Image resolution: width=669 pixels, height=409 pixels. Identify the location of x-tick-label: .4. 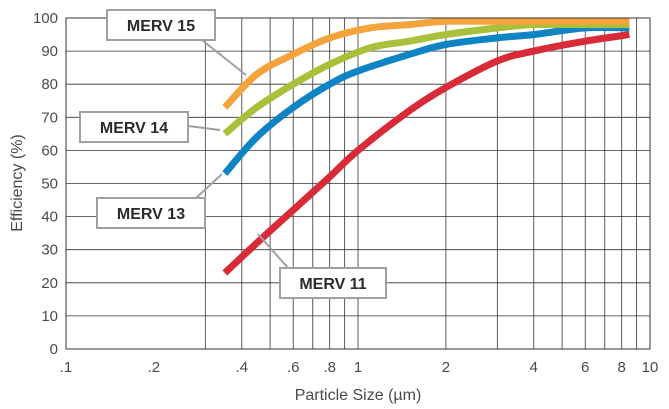
(242, 367).